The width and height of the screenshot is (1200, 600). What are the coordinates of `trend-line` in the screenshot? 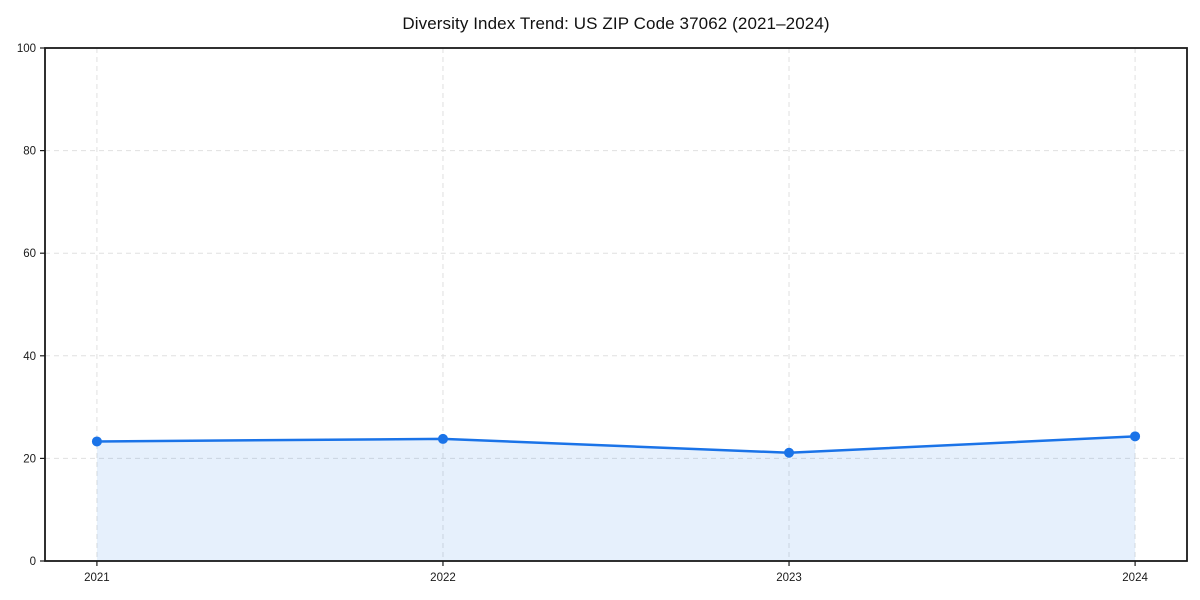 It's located at (616, 445).